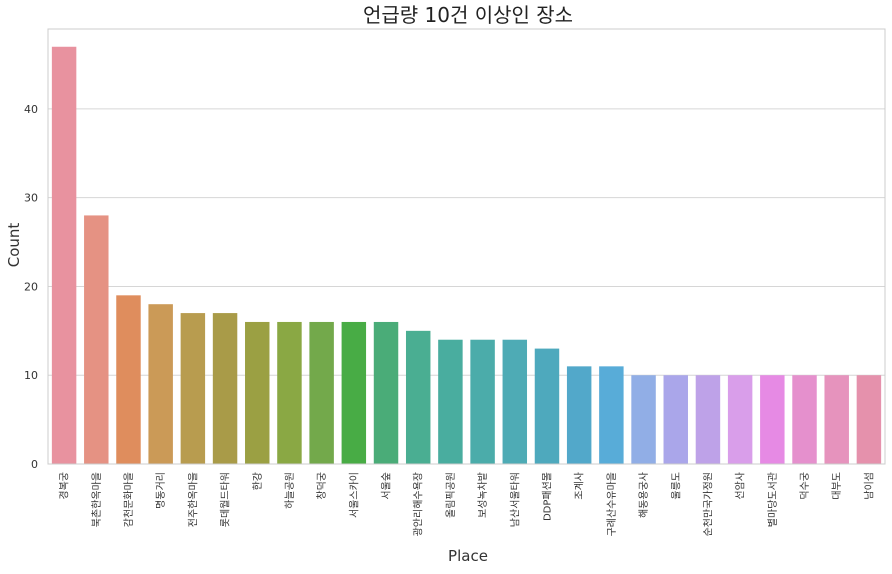 The width and height of the screenshot is (892, 574). I want to click on x-tick-label: 광안리해수욕장, so click(418, 504).